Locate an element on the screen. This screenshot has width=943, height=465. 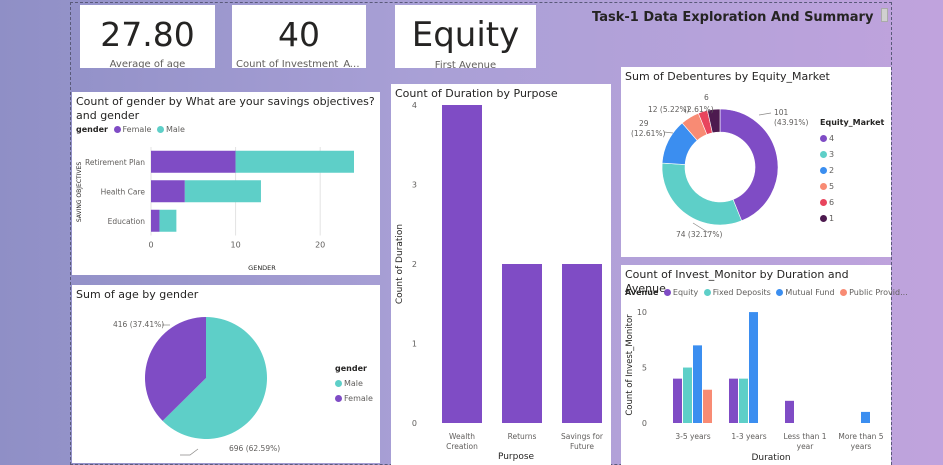
x-tick-label: Savings for is located at coordinates (582, 436).